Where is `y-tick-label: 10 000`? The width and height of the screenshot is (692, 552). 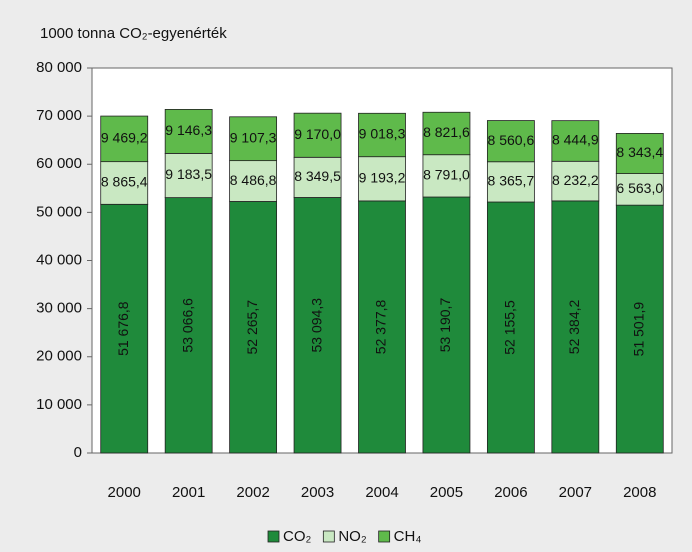 y-tick-label: 10 000 is located at coordinates (59, 404).